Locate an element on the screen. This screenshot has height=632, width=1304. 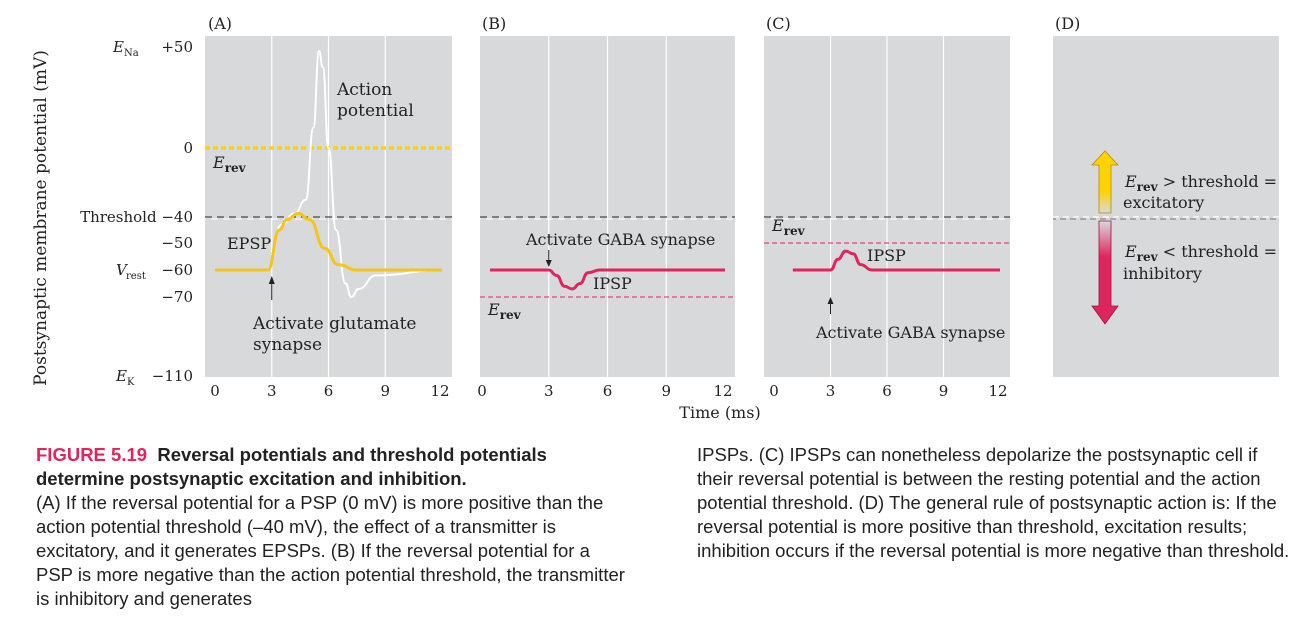
action-potential-label-line2: potential is located at coordinates (375, 111).